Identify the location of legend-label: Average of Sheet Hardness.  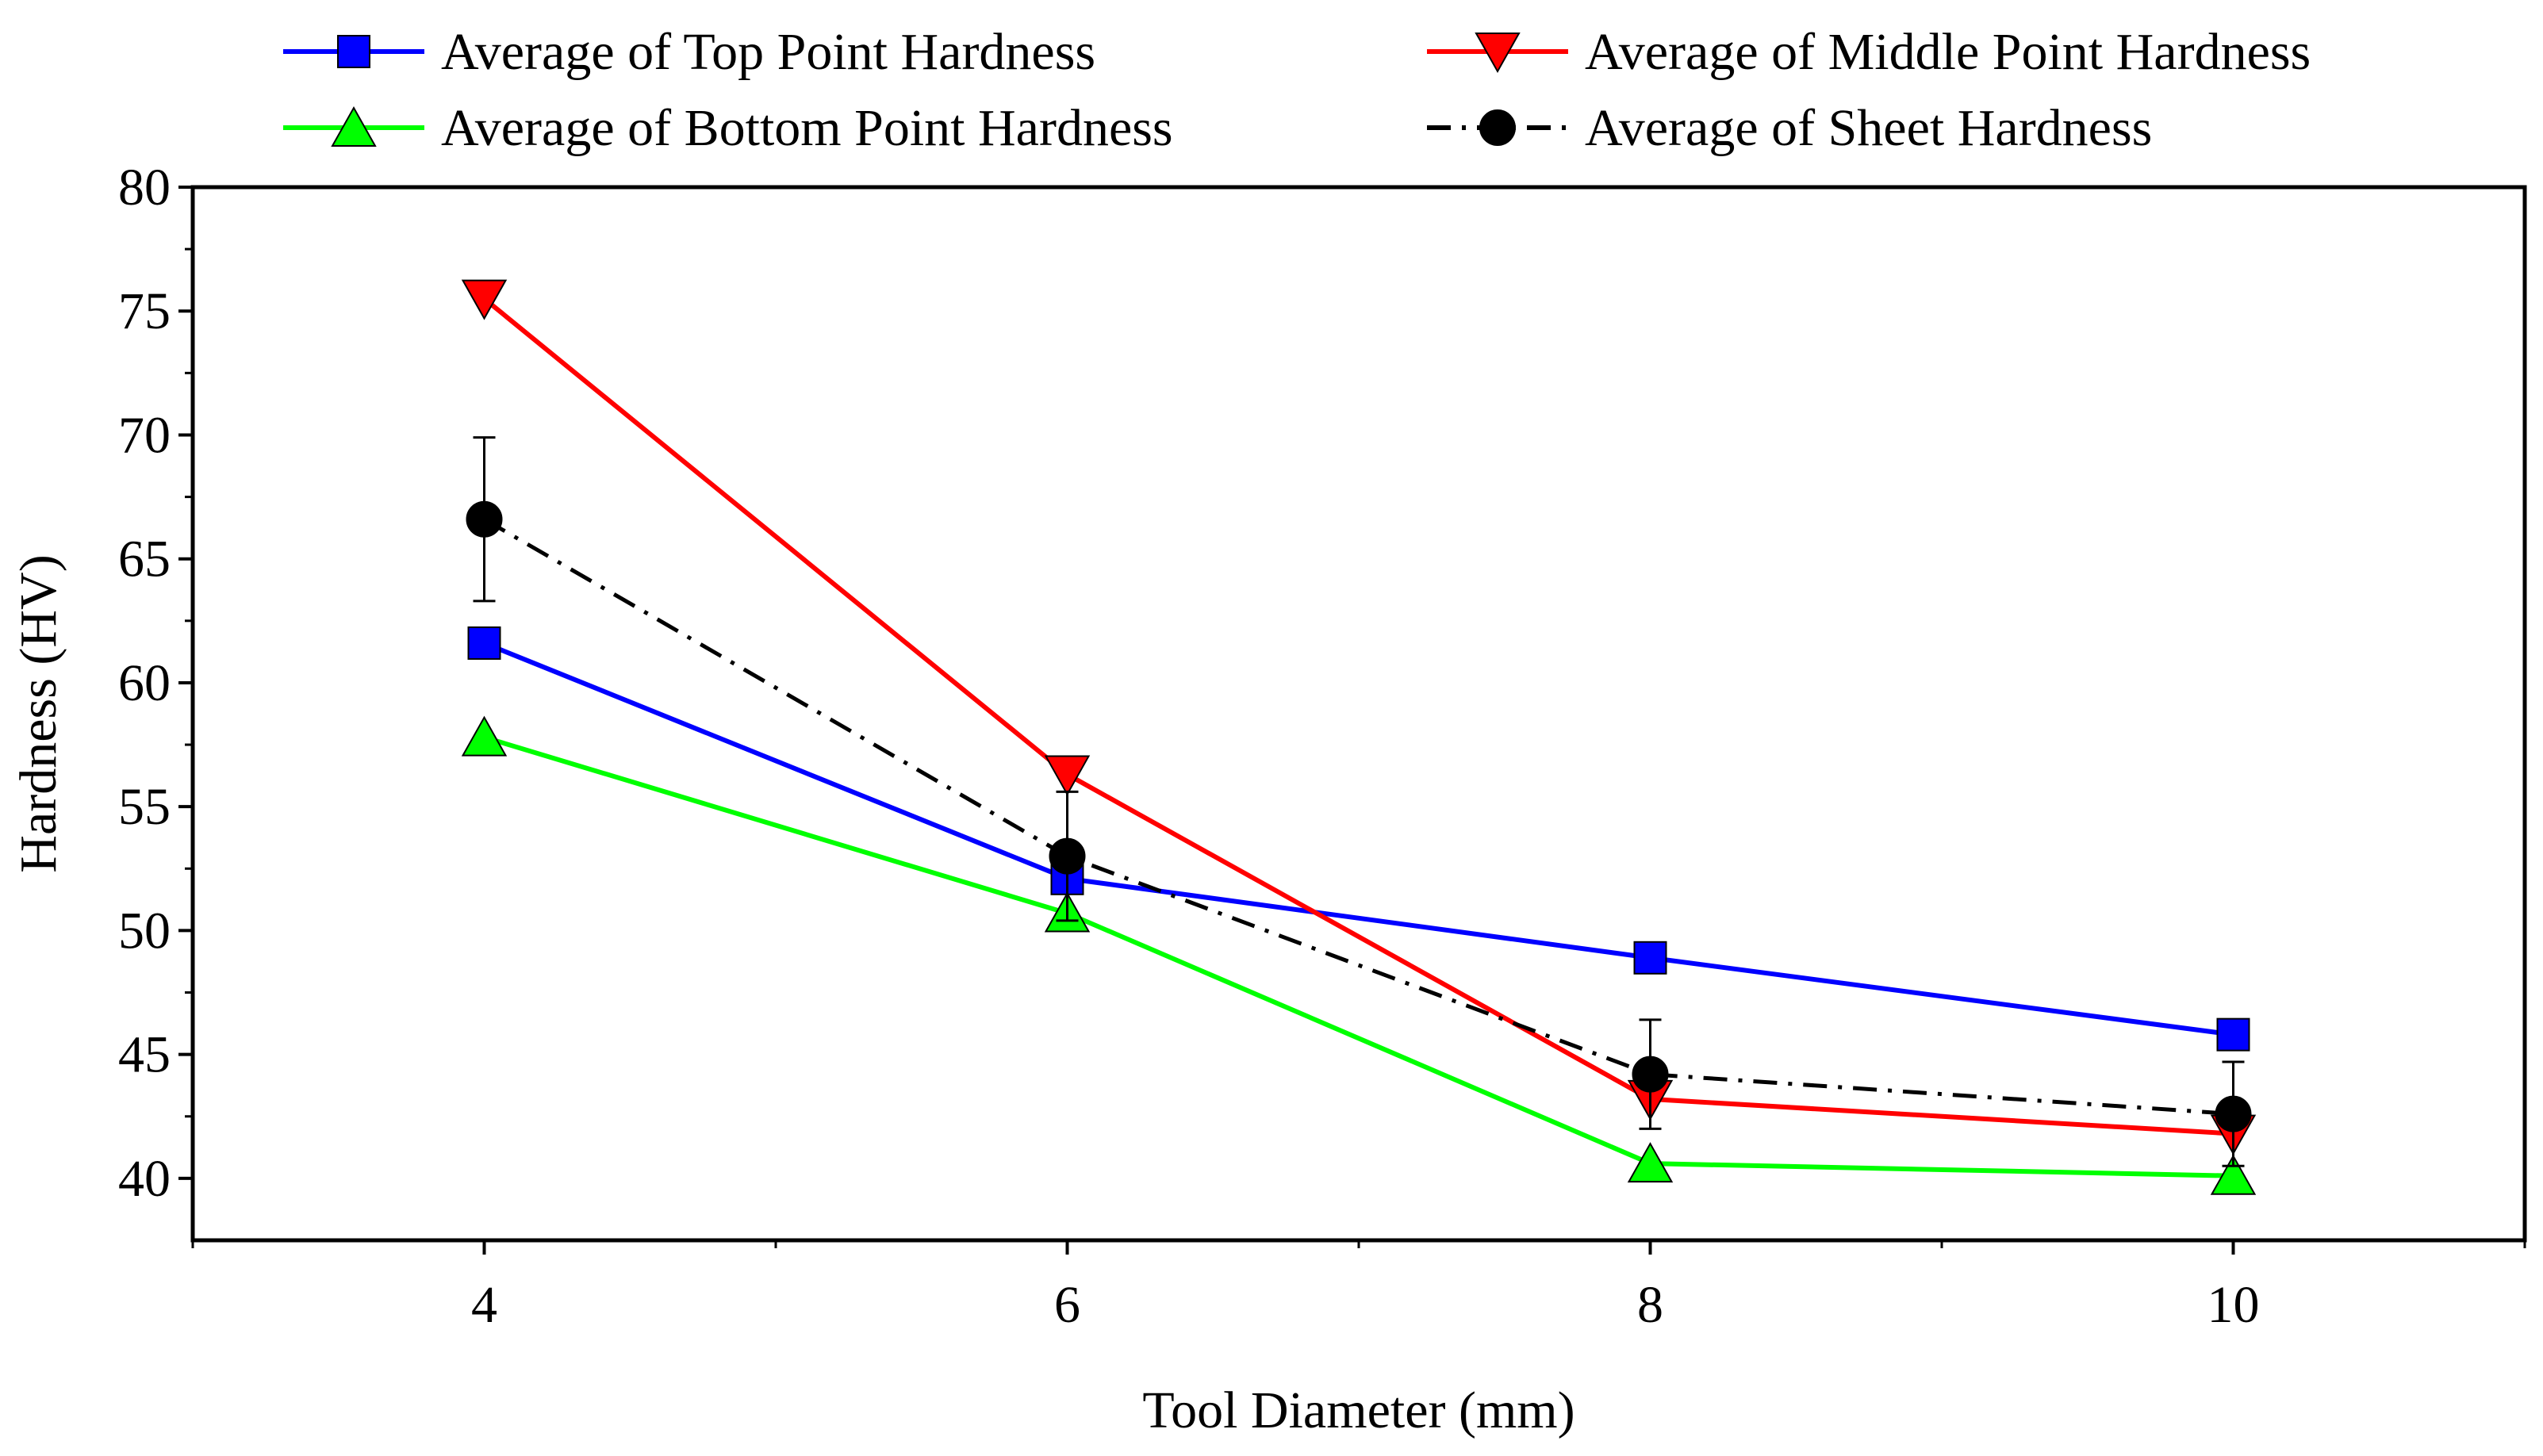
(1869, 128).